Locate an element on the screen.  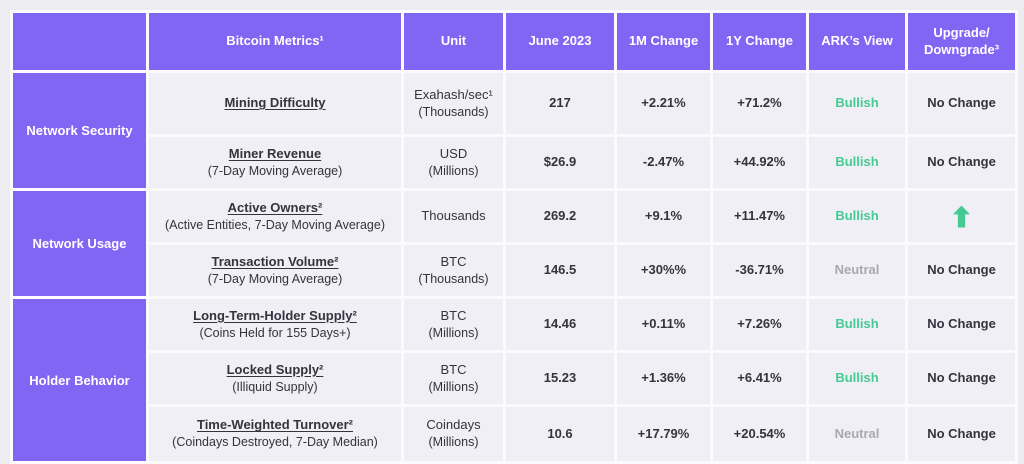
header-upgrade-line2: Downgrade³ is located at coordinates (961, 49).